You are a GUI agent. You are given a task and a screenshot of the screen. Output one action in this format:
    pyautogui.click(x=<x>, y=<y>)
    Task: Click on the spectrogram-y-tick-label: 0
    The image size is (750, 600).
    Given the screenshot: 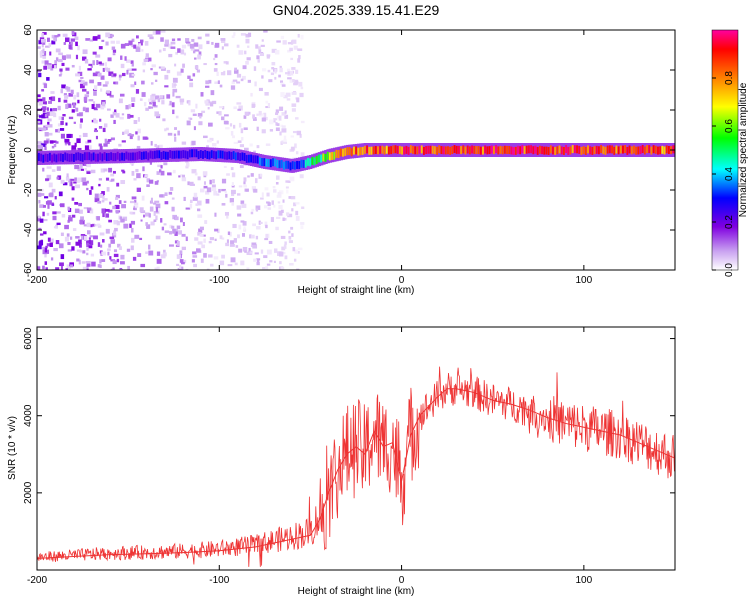 What is the action you would take?
    pyautogui.click(x=28, y=150)
    